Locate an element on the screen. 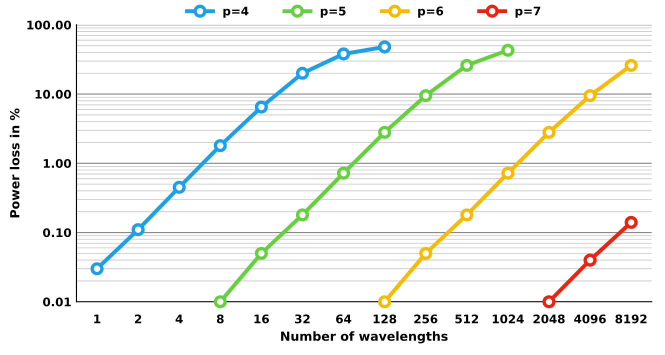 This screenshot has width=665, height=355. x-tick-label: 1 is located at coordinates (97, 319).